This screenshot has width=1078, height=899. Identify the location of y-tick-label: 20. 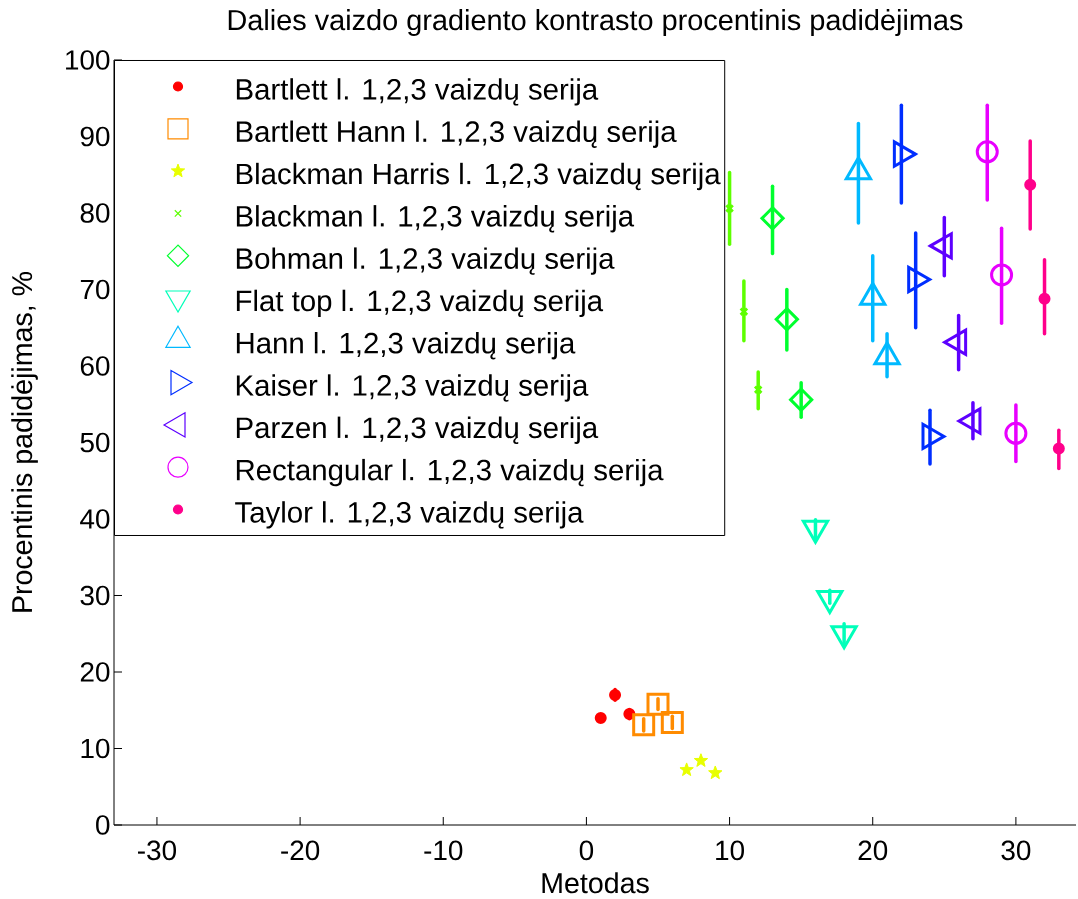
(95, 672).